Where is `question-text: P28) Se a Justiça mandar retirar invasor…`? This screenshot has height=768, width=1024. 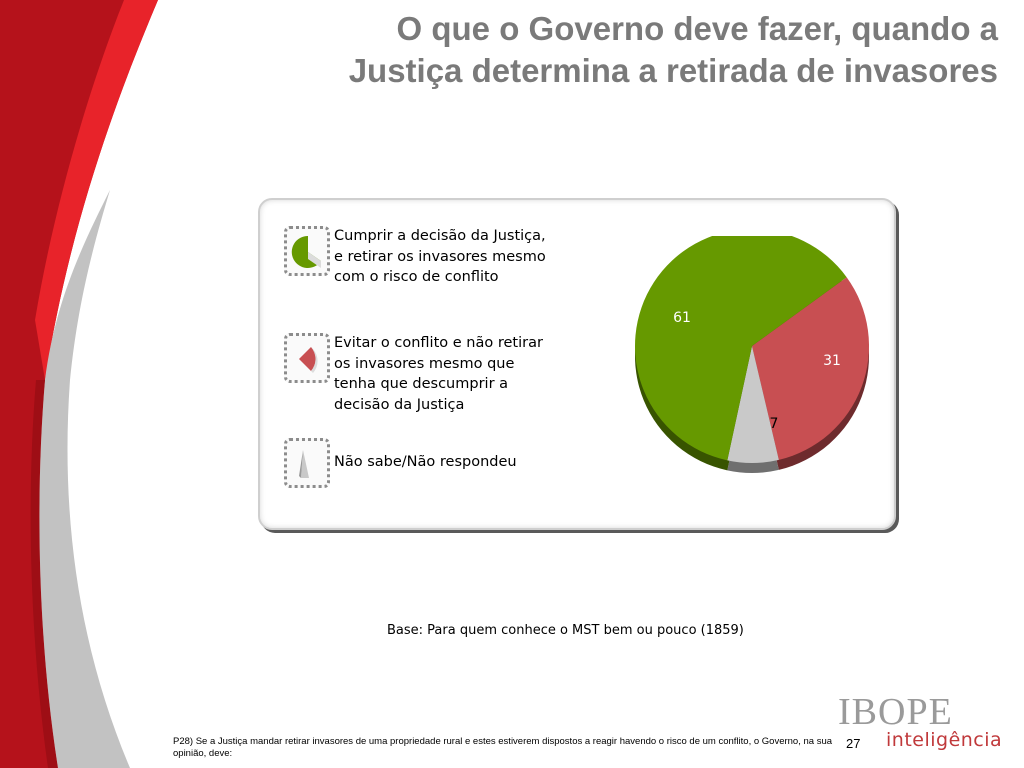
question-text: P28) Se a Justiça mandar retirar invasor… is located at coordinates (503, 747).